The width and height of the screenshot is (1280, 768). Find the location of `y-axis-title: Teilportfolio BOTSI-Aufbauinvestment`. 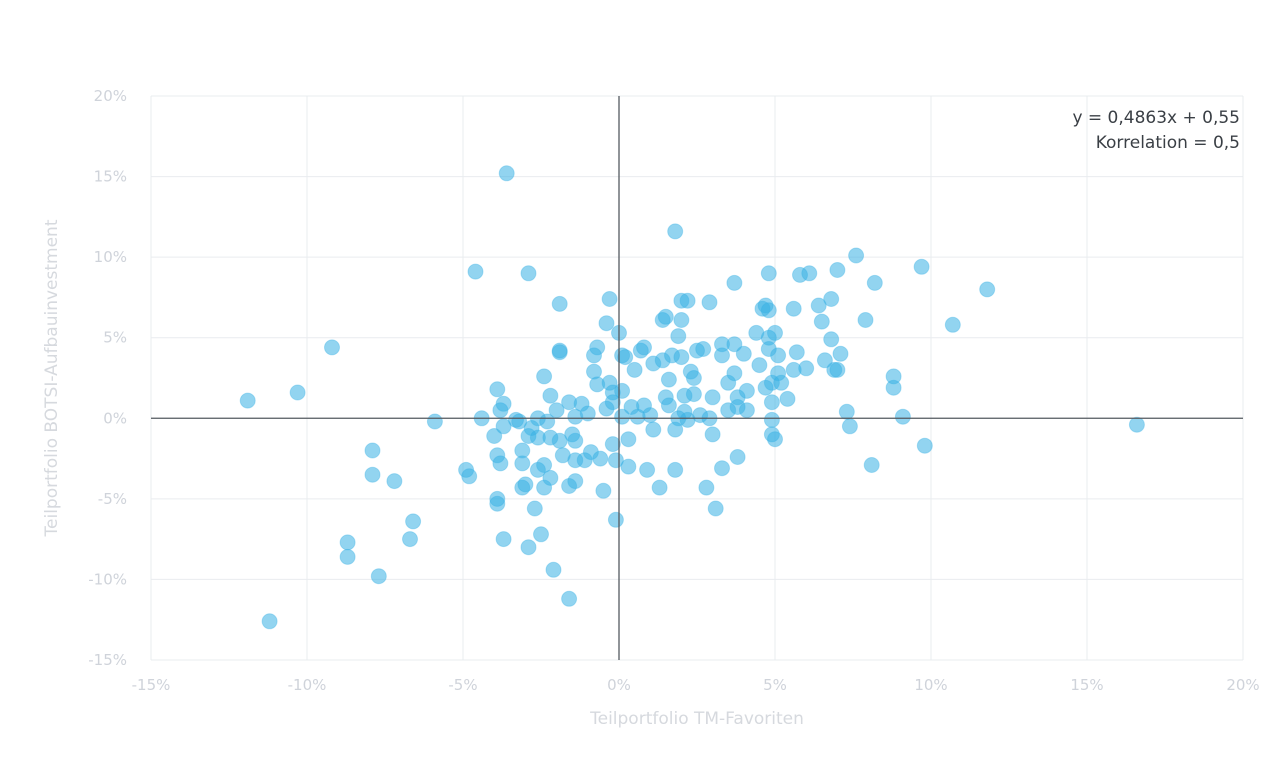

y-axis-title: Teilportfolio BOTSI-Aufbauinvestment is located at coordinates (52, 378).